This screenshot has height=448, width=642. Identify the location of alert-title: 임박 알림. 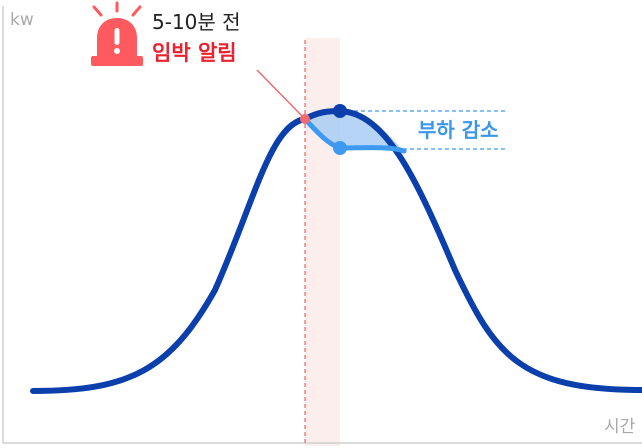
(194, 53).